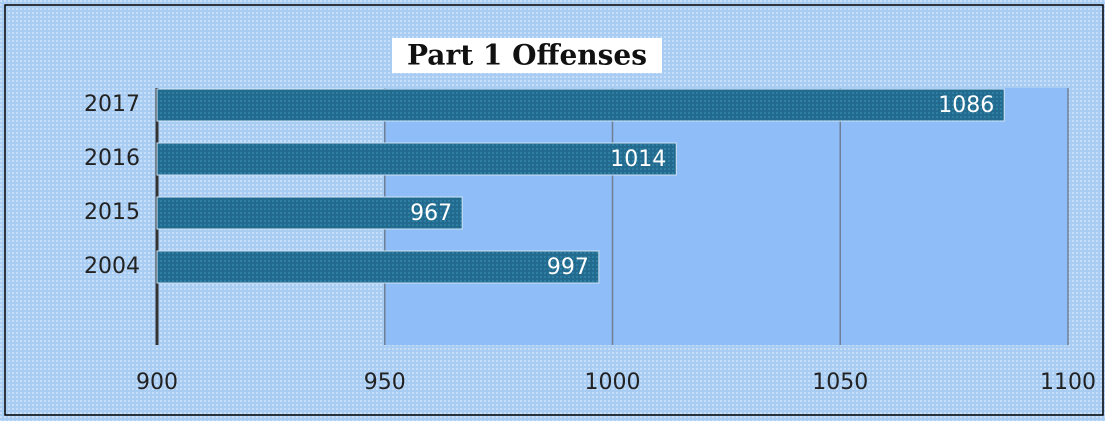 This screenshot has height=425, width=1105. What do you see at coordinates (431, 213) in the screenshot?
I see `value-label: 967` at bounding box center [431, 213].